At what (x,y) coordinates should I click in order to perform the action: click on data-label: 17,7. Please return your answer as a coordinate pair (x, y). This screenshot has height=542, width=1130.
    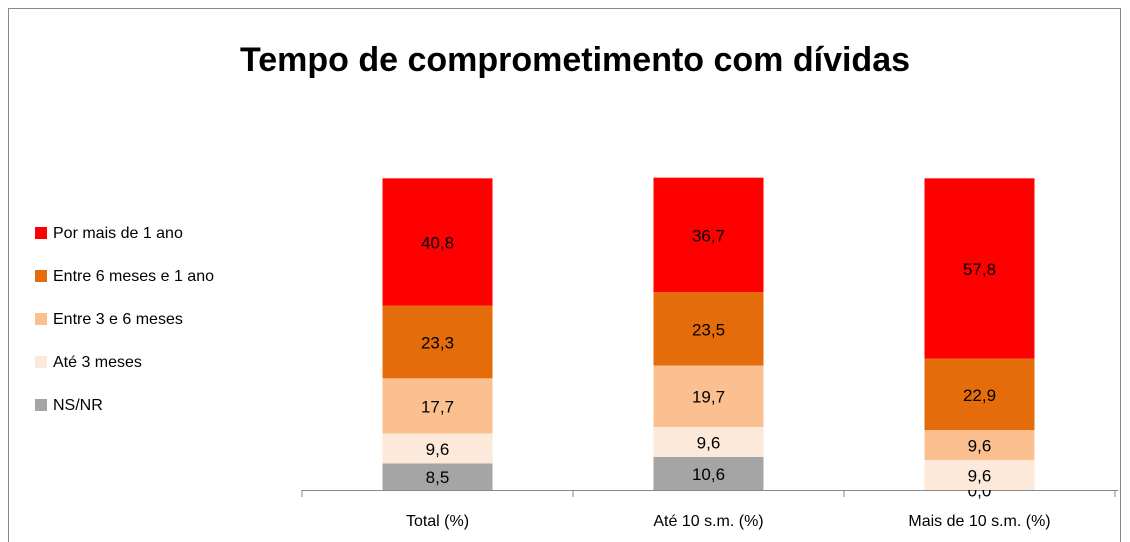
    Looking at the image, I should click on (437, 406).